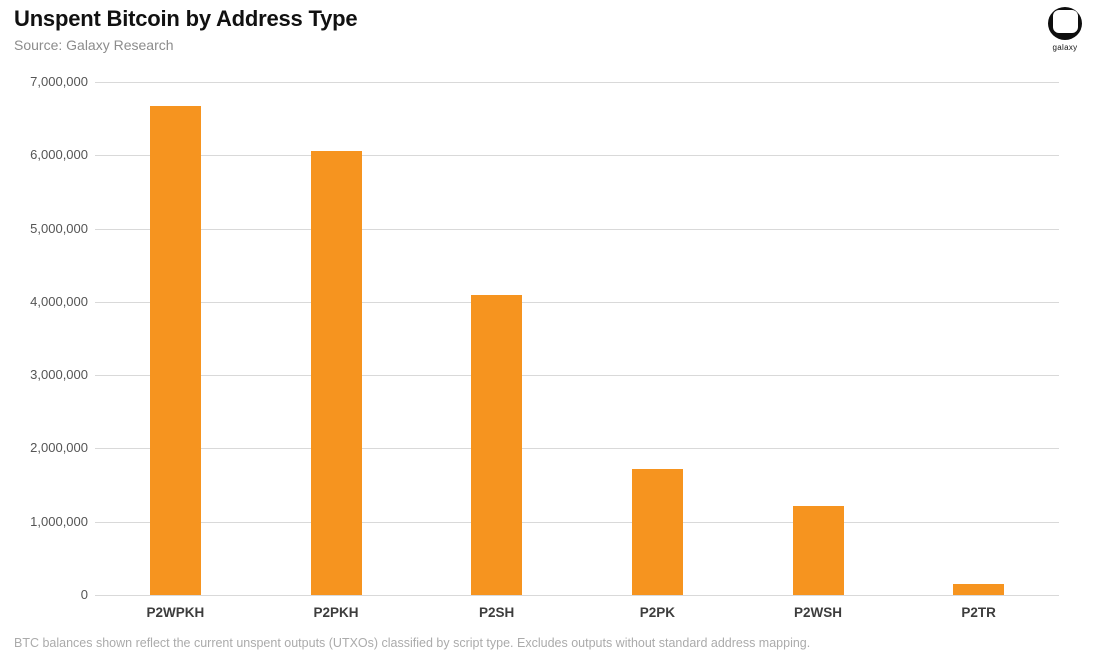 This screenshot has width=1100, height=662. Describe the element at coordinates (657, 531) in the screenshot. I see `bar-P2PK` at that location.